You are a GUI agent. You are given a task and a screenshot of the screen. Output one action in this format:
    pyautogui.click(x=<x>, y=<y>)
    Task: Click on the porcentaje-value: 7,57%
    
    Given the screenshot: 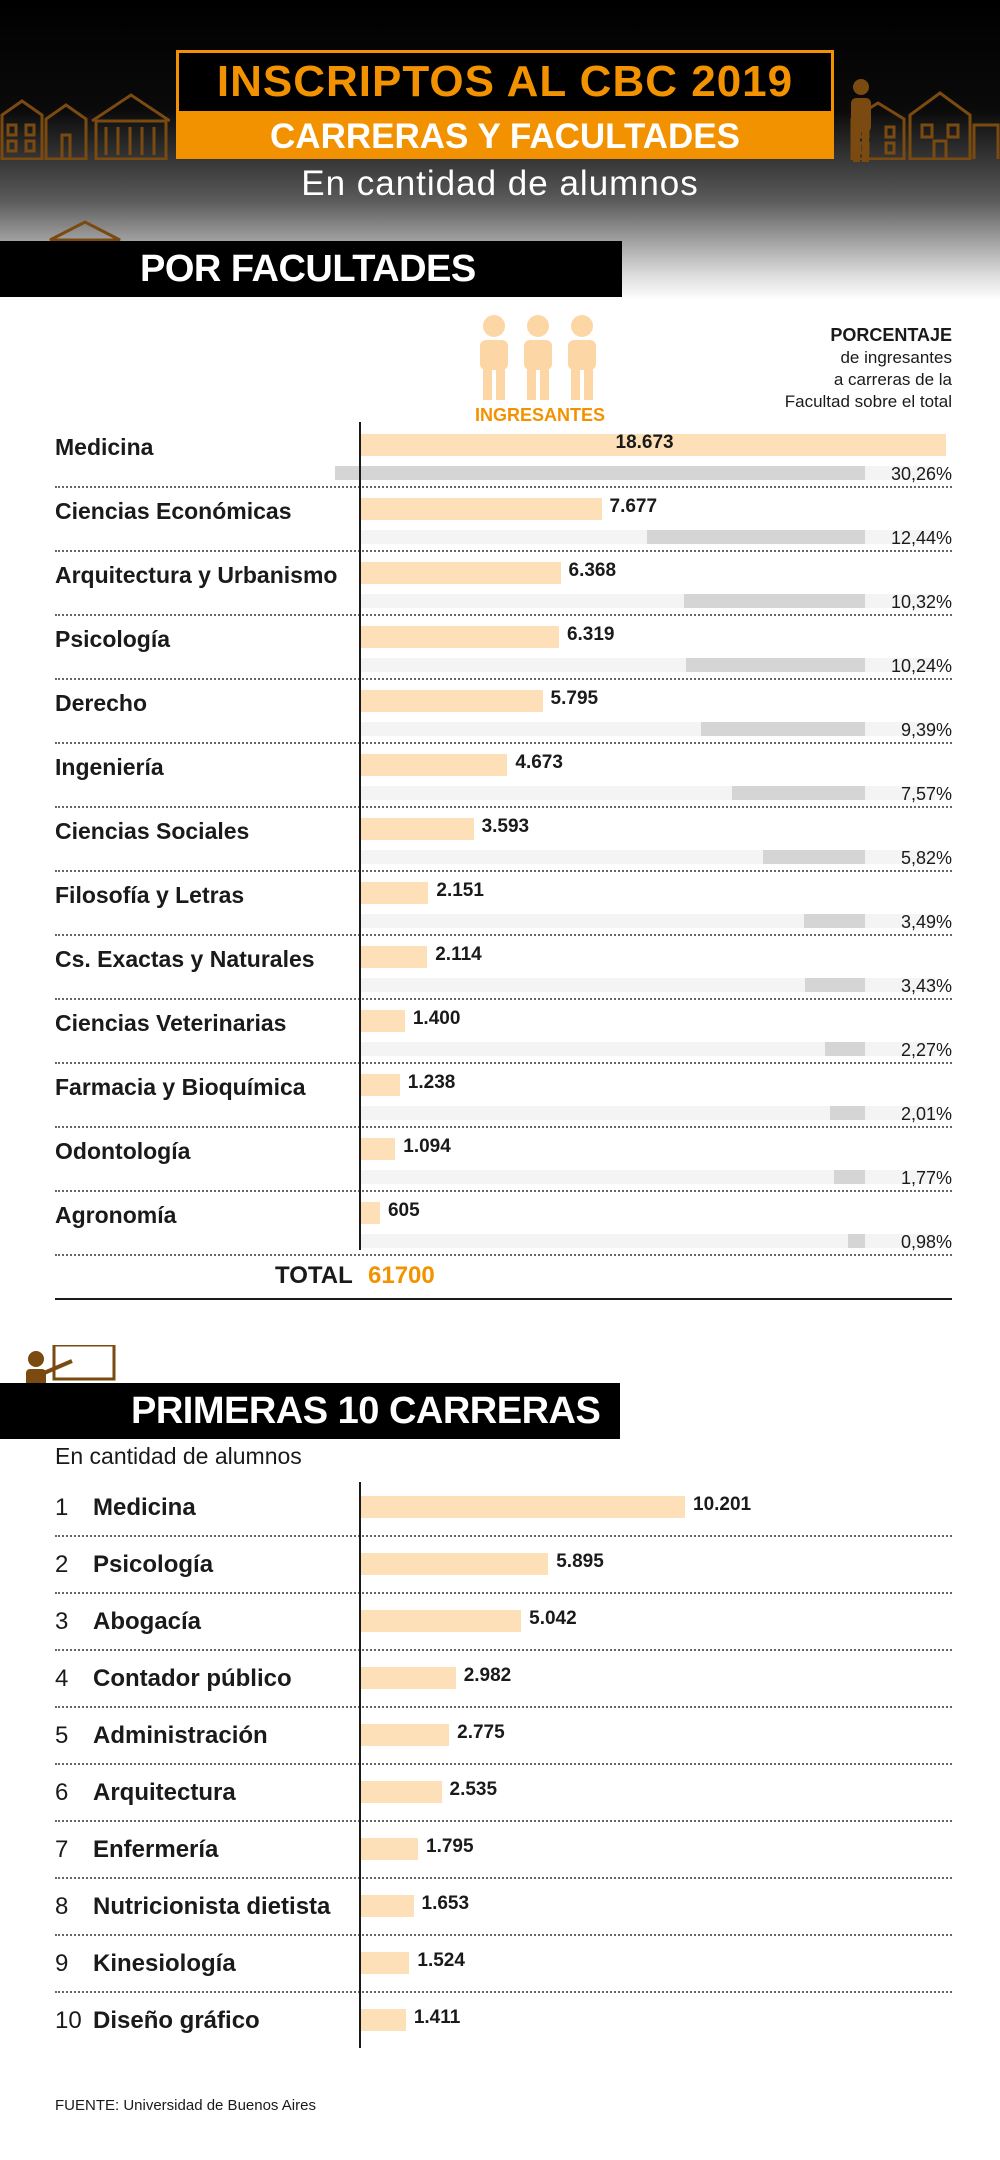 What is the action you would take?
    pyautogui.click(x=926, y=794)
    